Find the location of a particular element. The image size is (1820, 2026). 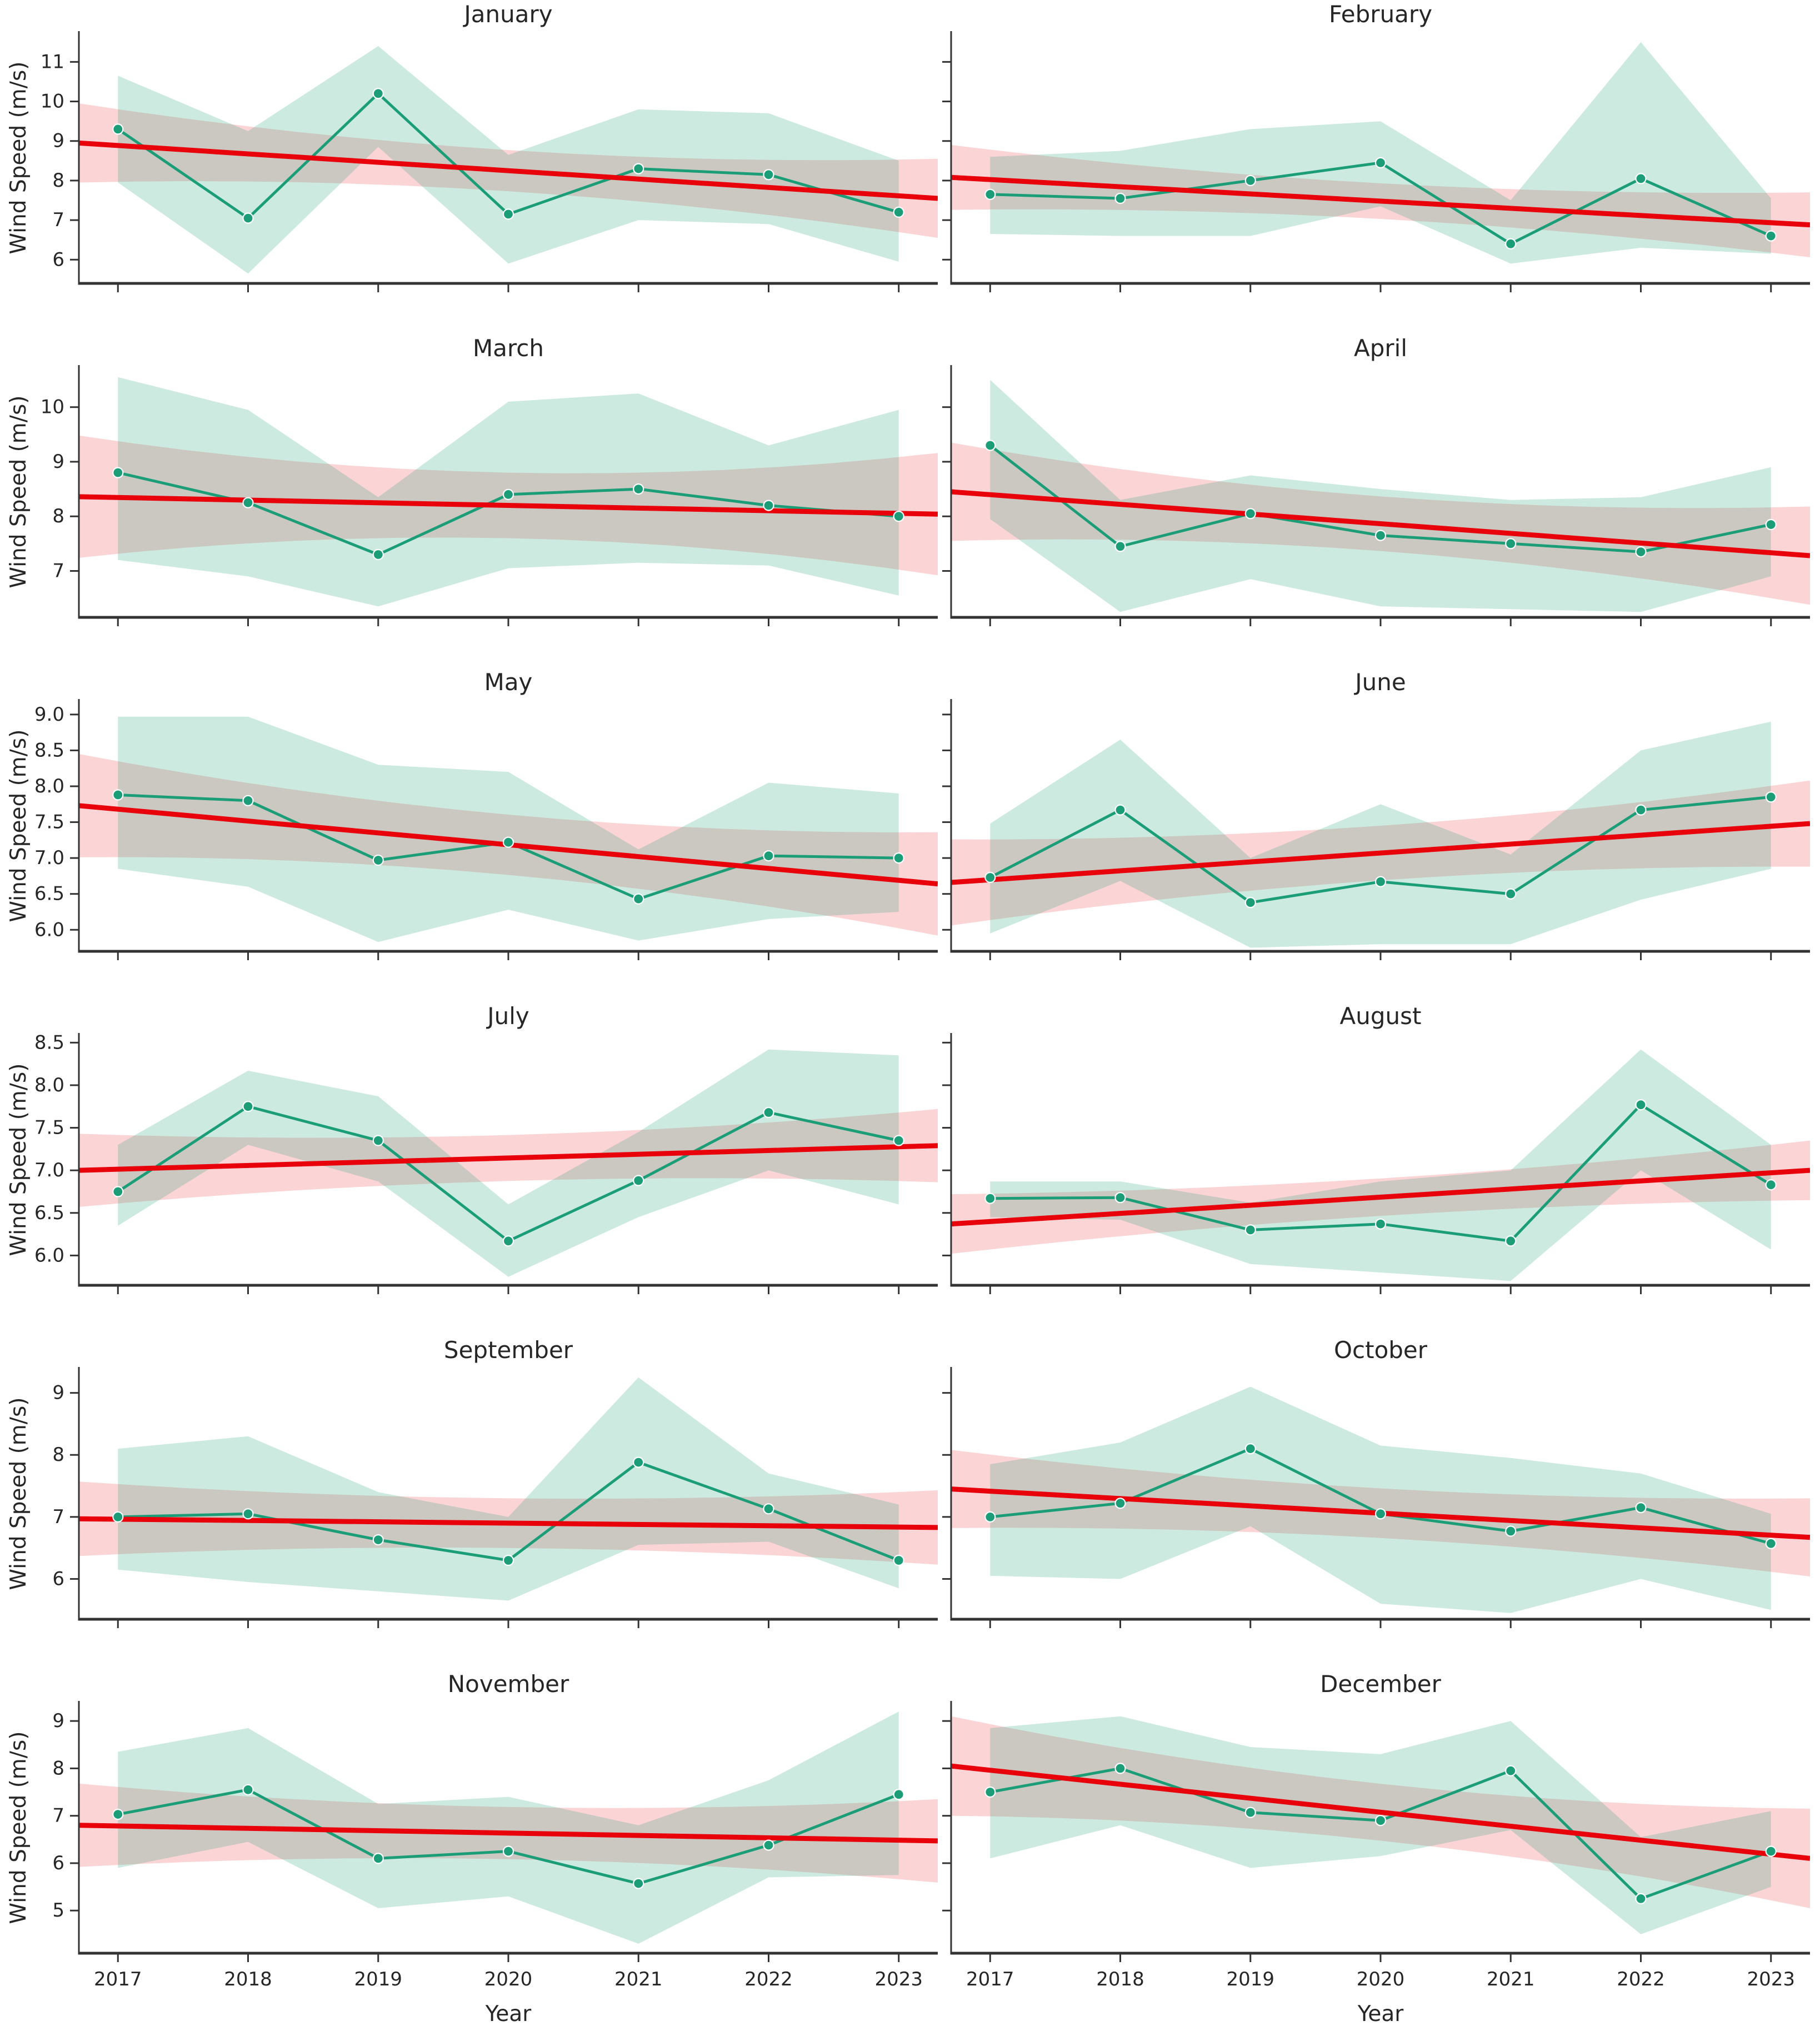

subplot-december: 2017 2018 2019 2020 2021 2022 2023 December Year is located at coordinates (1376, 1848).